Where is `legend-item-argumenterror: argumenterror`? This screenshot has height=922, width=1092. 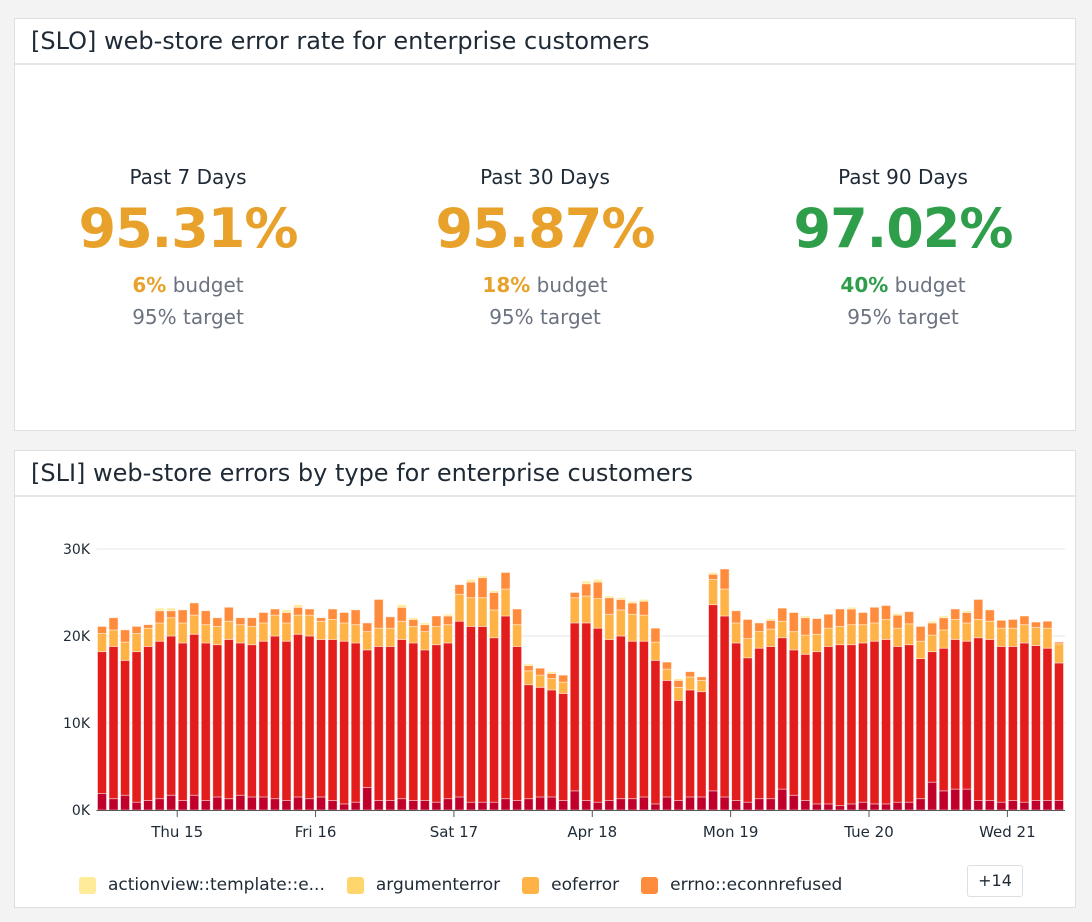
legend-item-argumenterror: argumenterror is located at coordinates (423, 885).